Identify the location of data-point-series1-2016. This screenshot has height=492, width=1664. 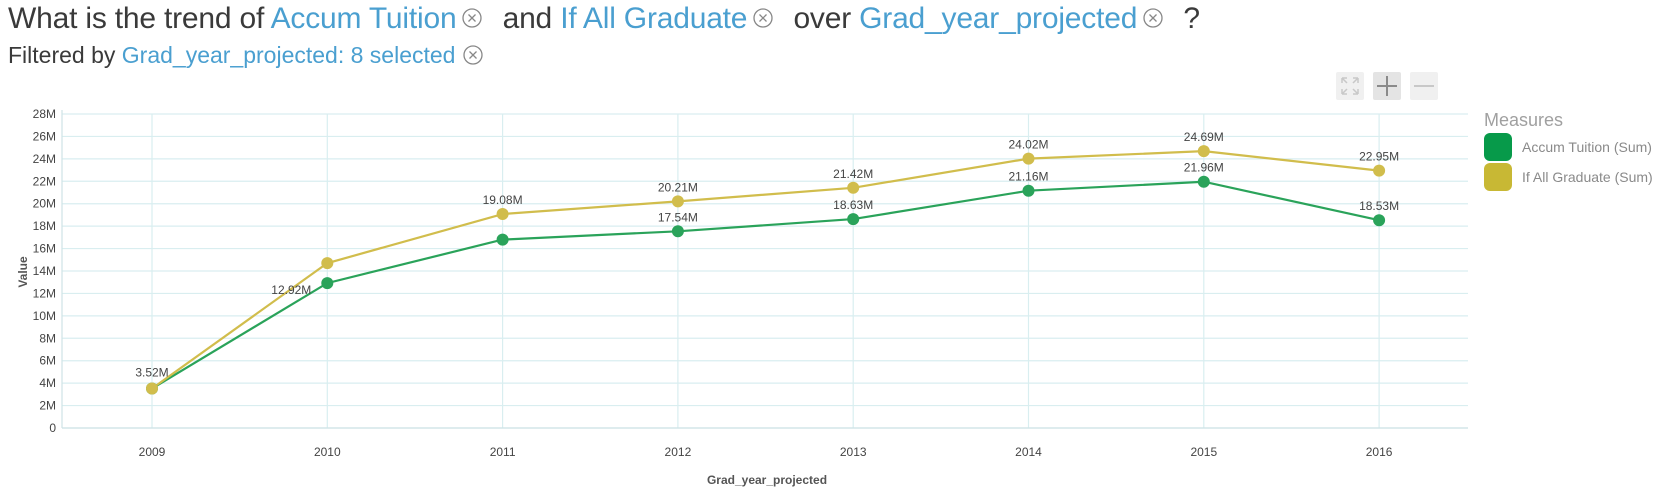
(1379, 220).